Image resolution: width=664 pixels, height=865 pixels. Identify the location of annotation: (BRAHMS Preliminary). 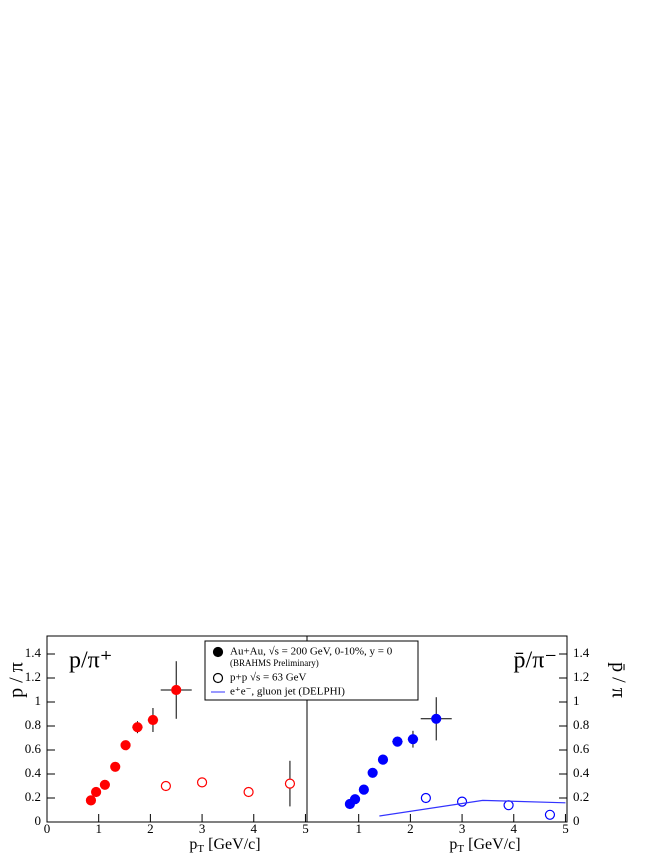
(274, 663).